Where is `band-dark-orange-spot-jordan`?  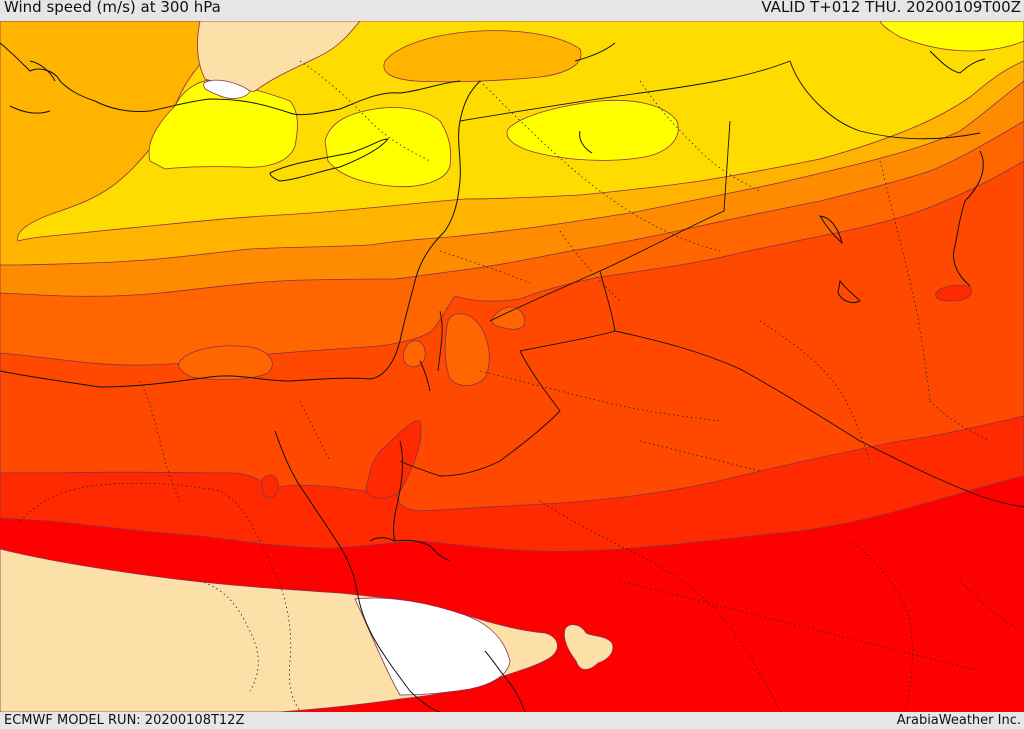
band-dark-orange-spot-jordan is located at coordinates (467, 349).